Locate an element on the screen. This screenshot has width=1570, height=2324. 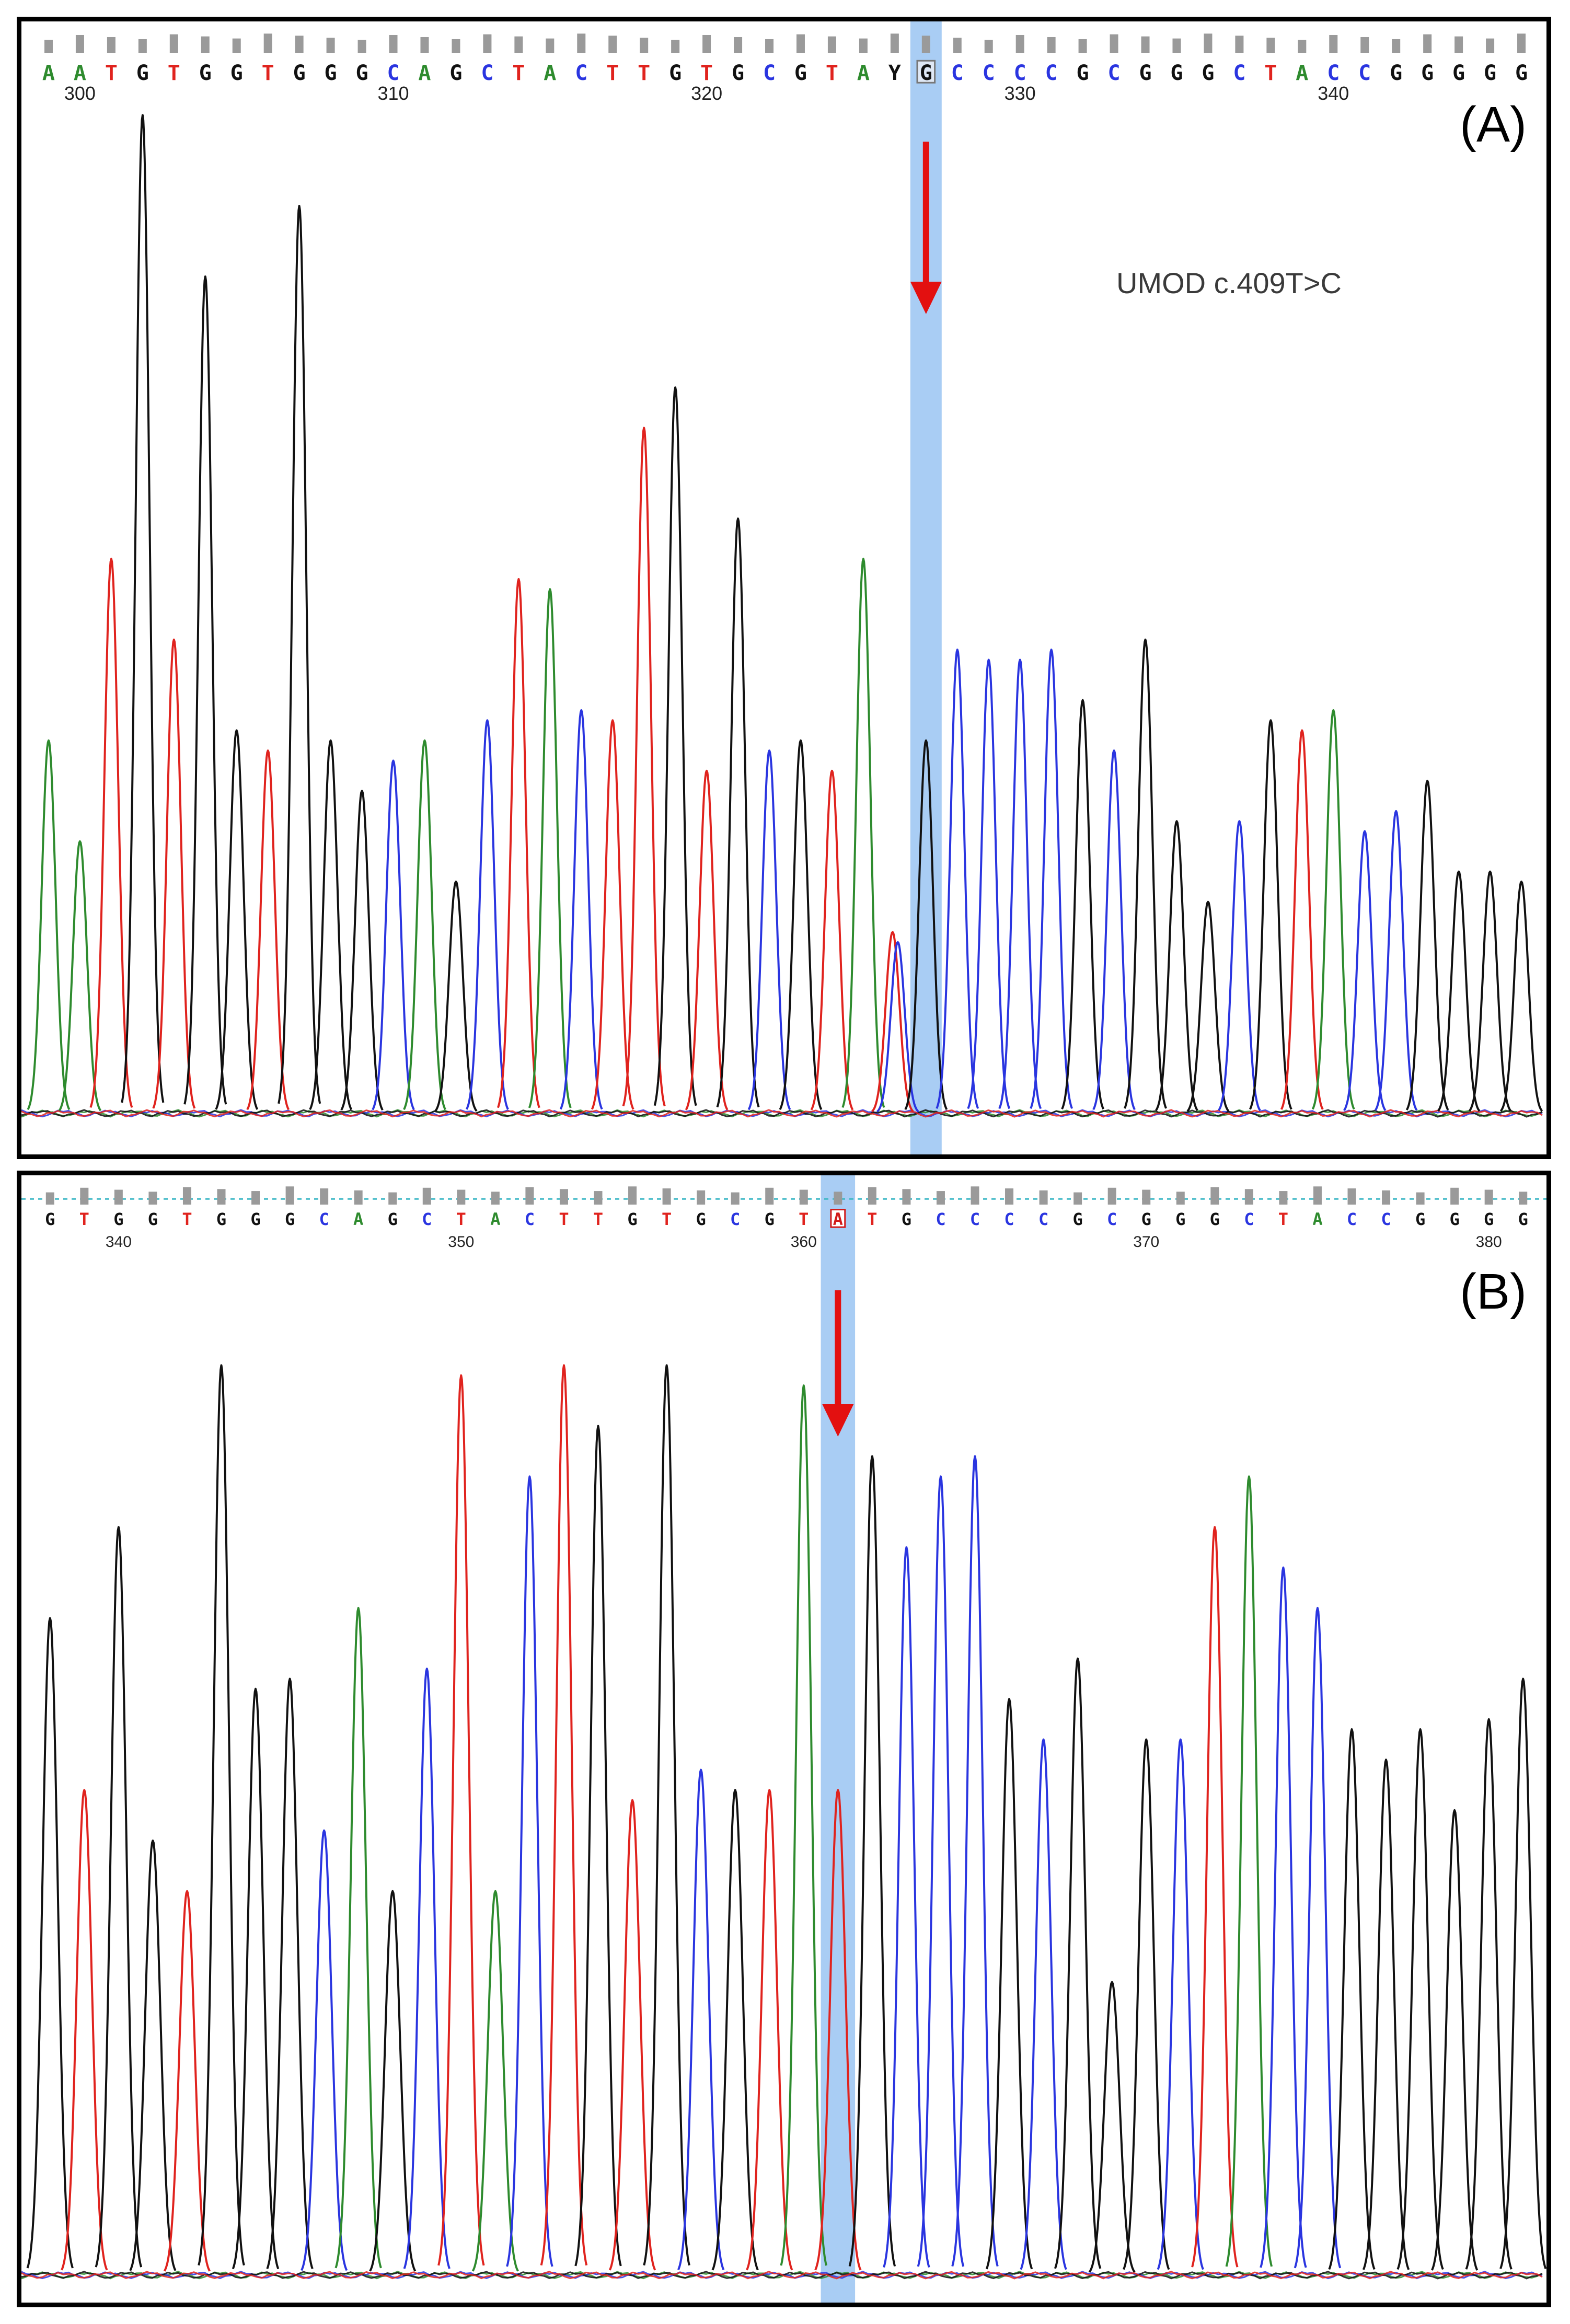
position-label: 330 is located at coordinates (1020, 93).